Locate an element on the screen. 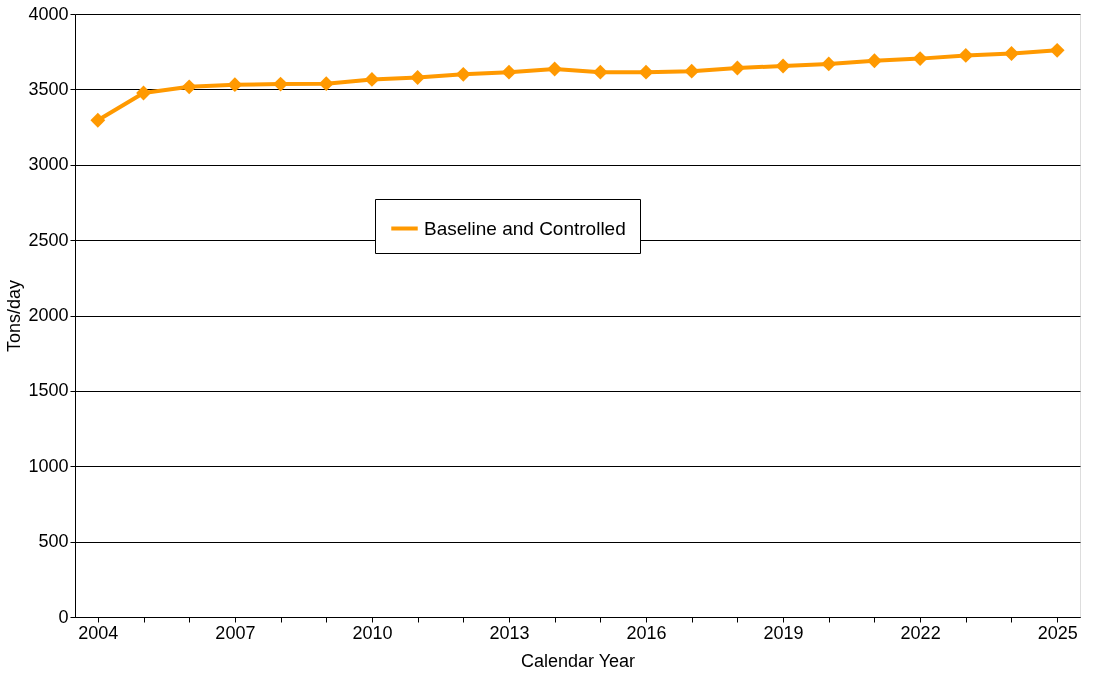 This screenshot has width=1093, height=683. y-axis-title: Tons/day is located at coordinates (14, 316).